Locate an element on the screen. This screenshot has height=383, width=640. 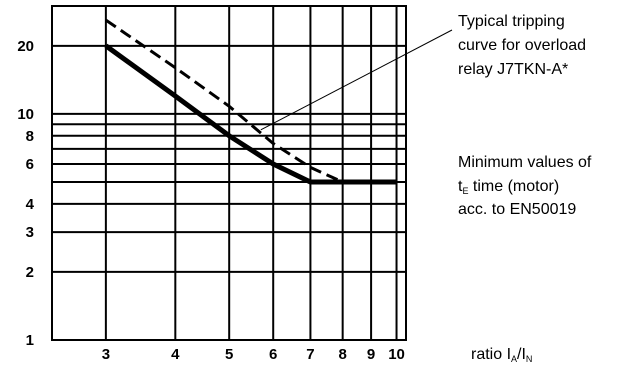
x-tick-8: 8 is located at coordinates (342, 354).